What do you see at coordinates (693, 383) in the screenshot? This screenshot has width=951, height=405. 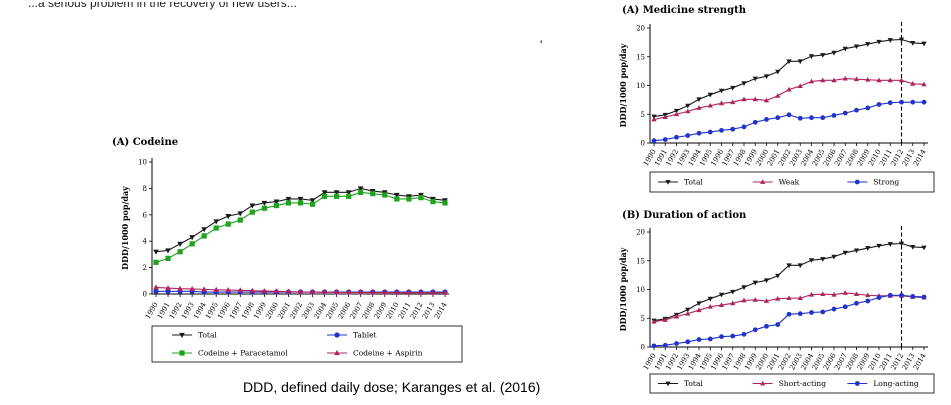 I see `legend-label: Total` at bounding box center [693, 383].